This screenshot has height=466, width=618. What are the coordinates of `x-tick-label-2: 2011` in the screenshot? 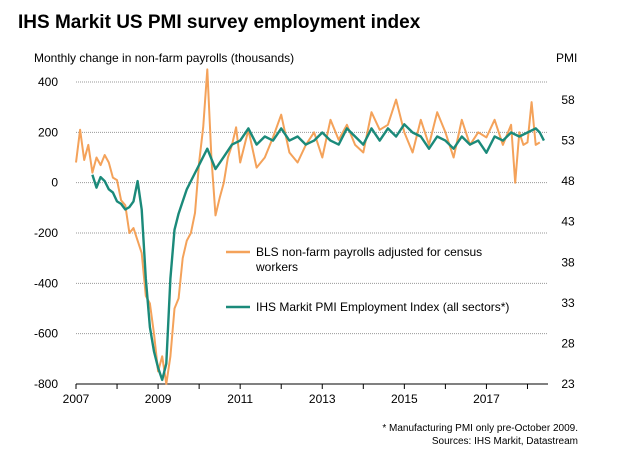 It's located at (240, 399).